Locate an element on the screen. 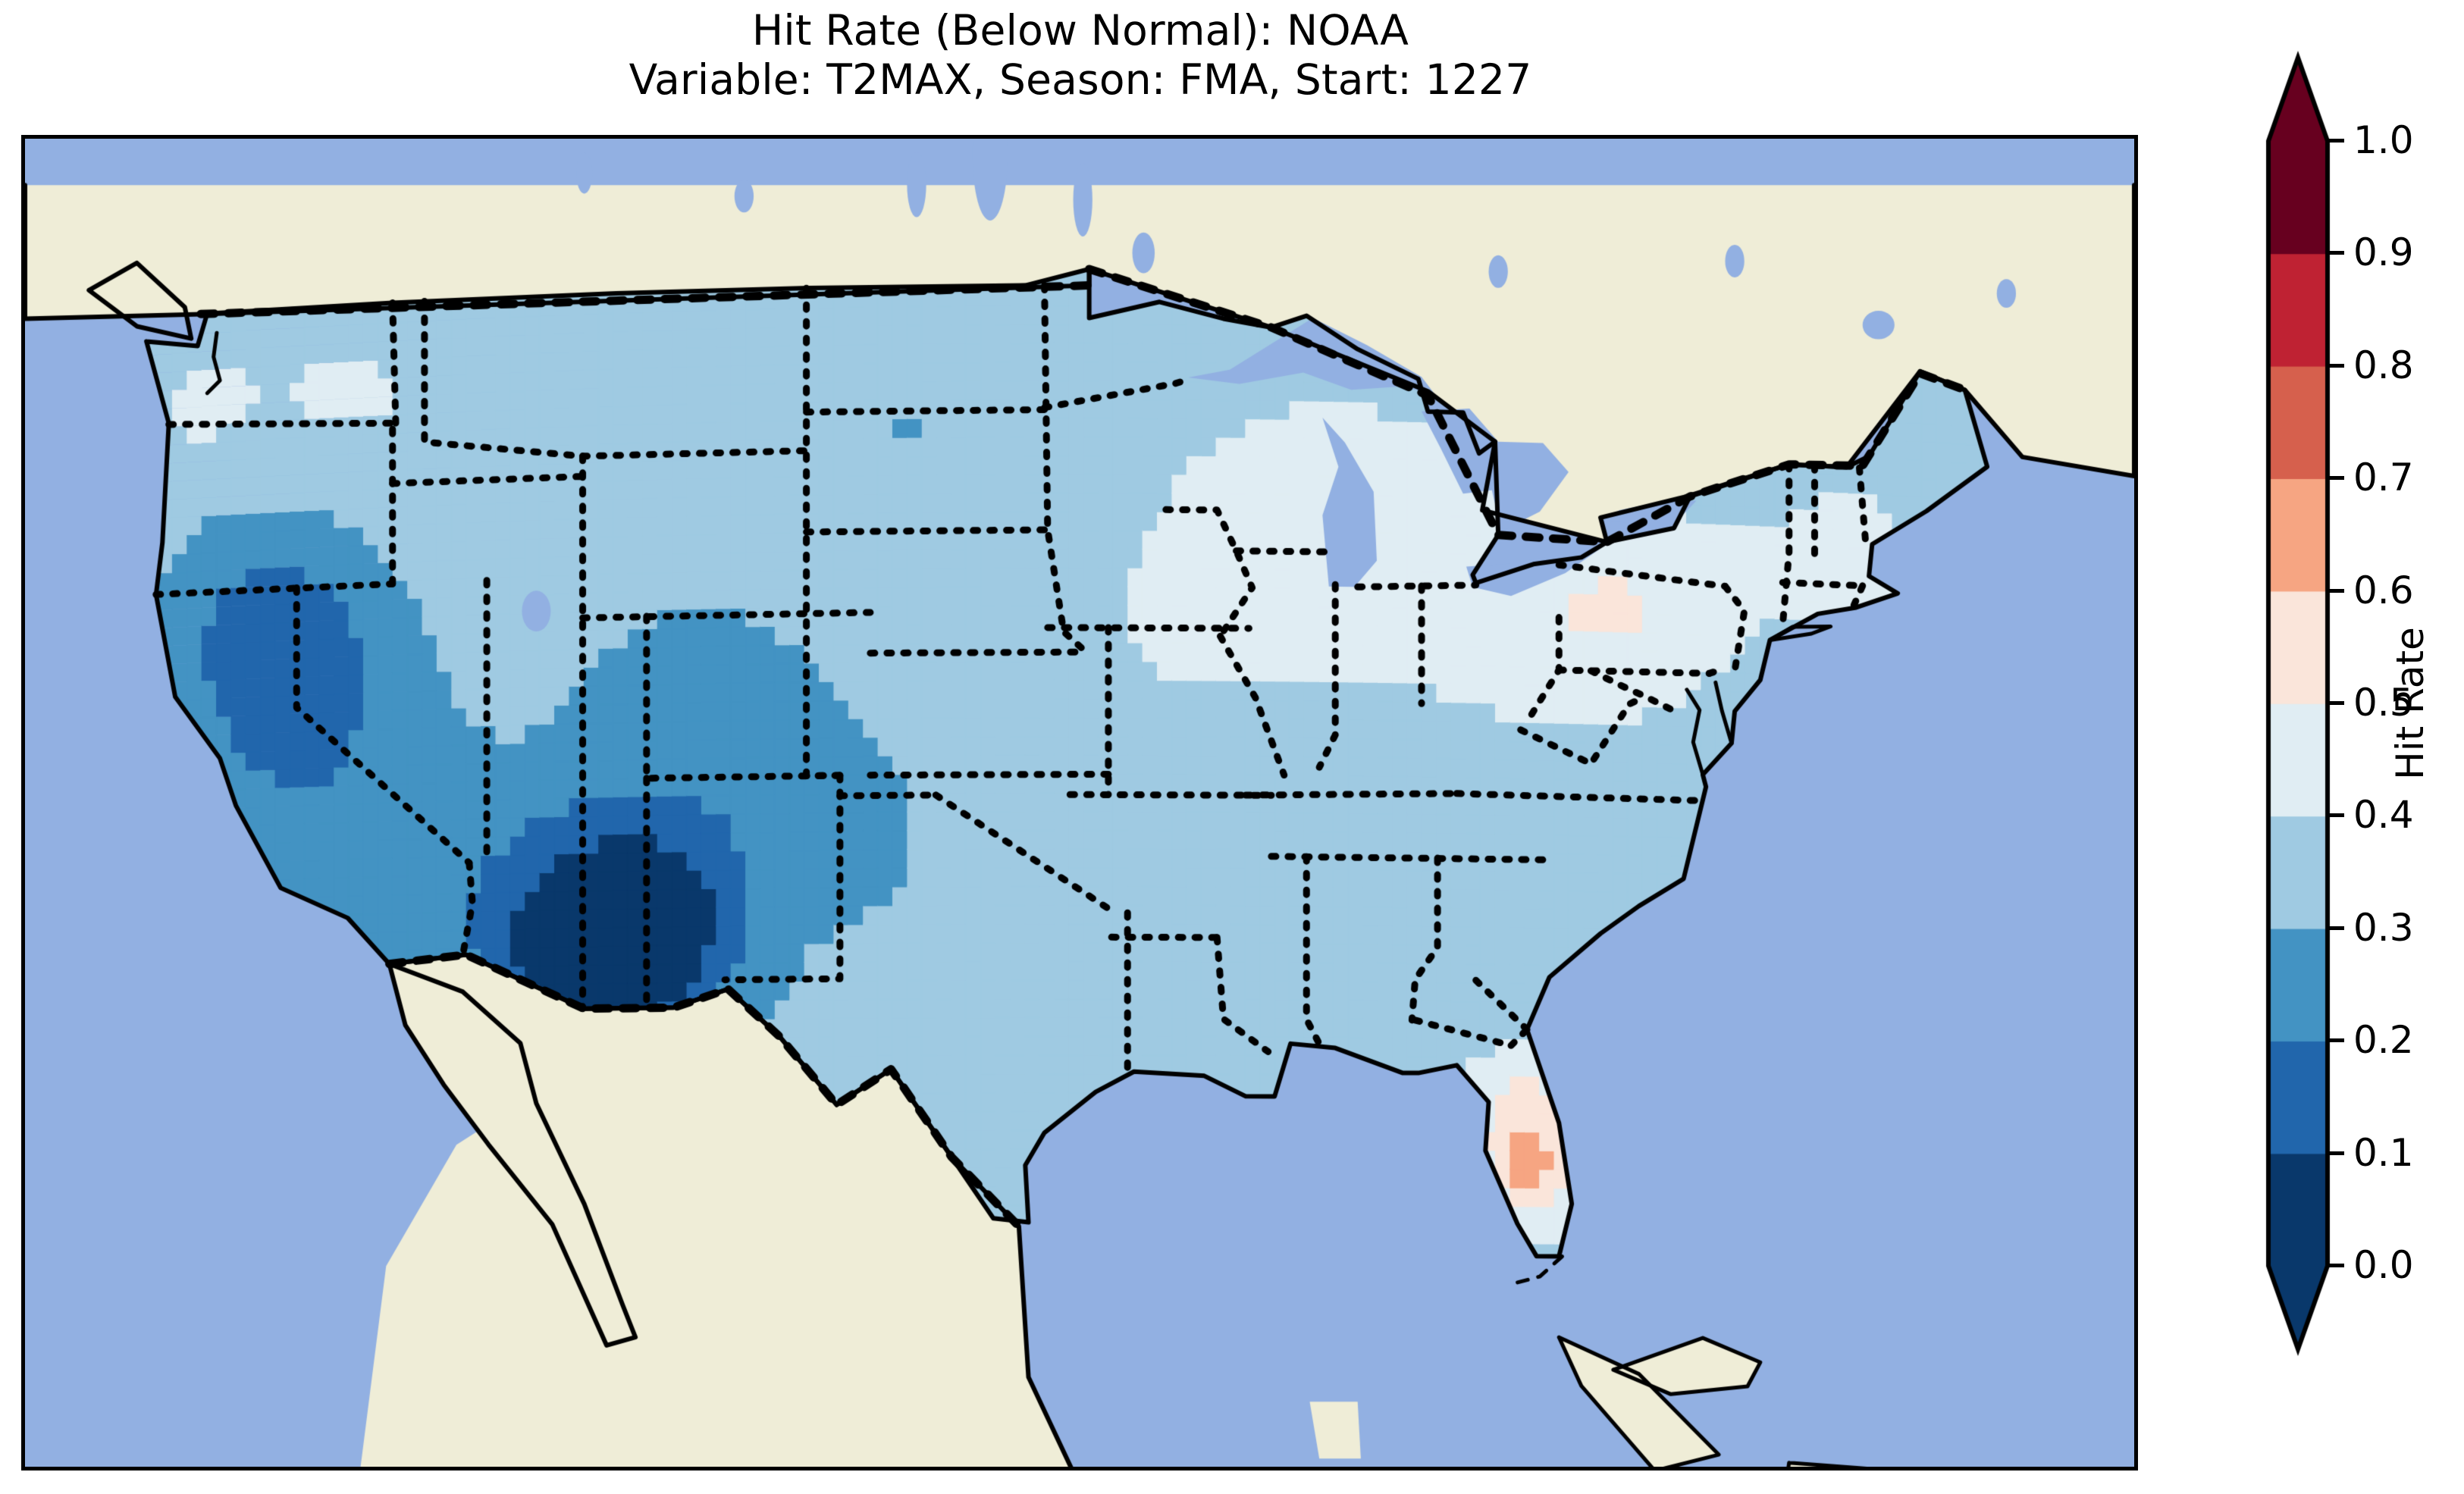  colorbar-axis-label: Hit Rate is located at coordinates (2410, 703).